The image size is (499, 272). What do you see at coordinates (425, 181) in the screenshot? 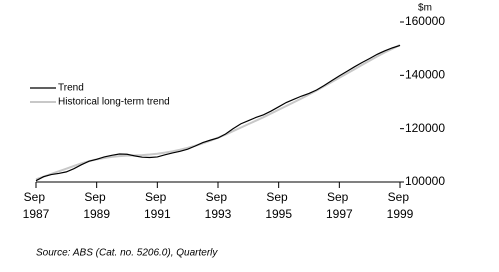
I see `y-tick-label: 100000` at bounding box center [425, 181].